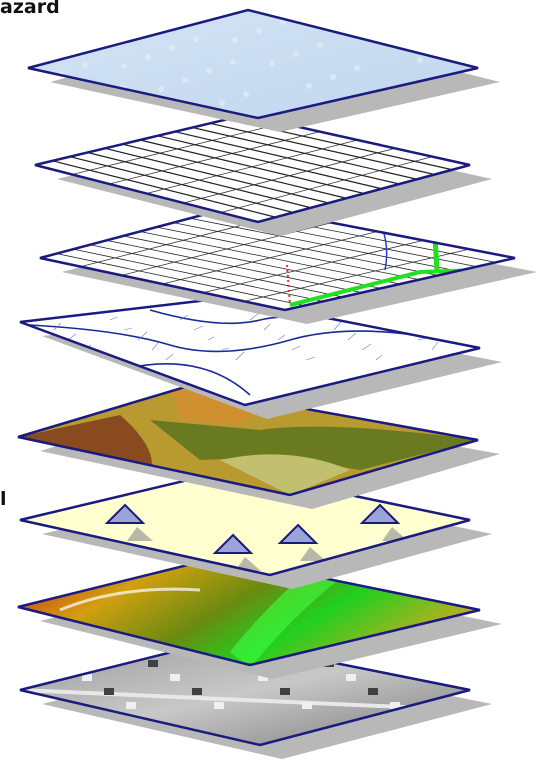 Image resolution: width=553 pixels, height=761 pixels. Describe the element at coordinates (3, 499) in the screenshot. I see `tool-label: l` at that location.